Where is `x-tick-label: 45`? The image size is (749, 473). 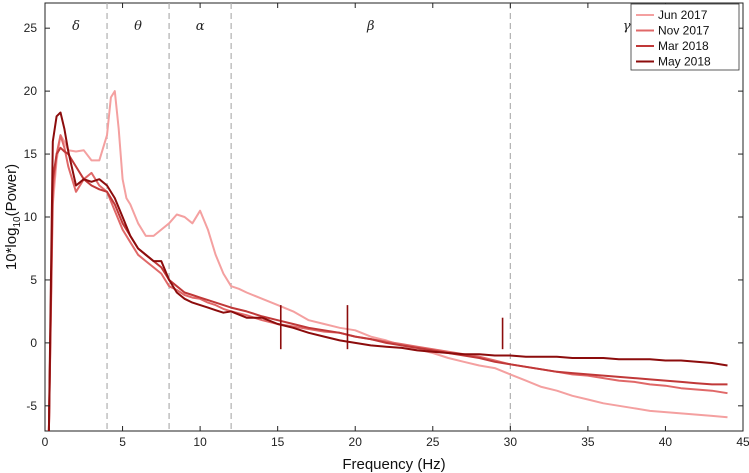
x-tick-label: 45 is located at coordinates (742, 442).